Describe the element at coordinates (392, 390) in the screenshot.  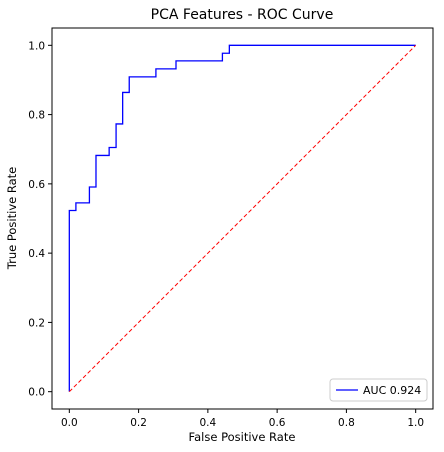
I see `legend-label: AUC 0.924` at that location.